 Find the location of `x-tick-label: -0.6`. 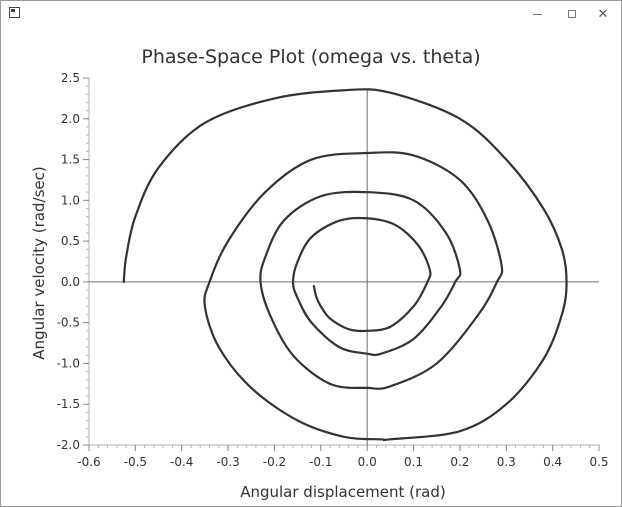

x-tick-label: -0.6 is located at coordinates (88, 462).